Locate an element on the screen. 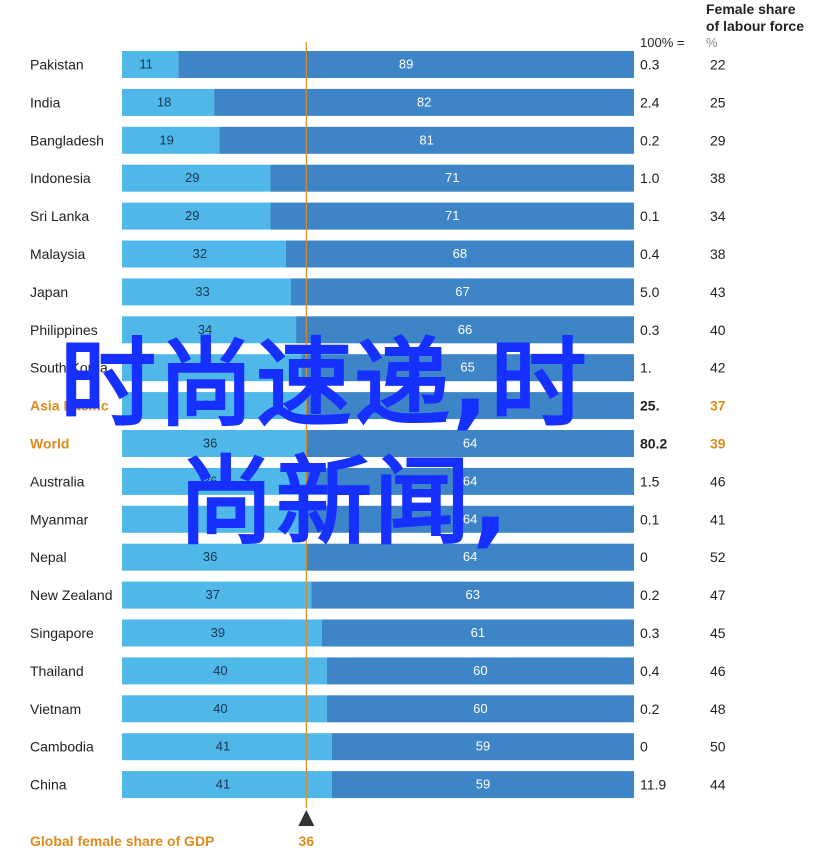 This screenshot has width=825, height=864. female-share-value: 40 is located at coordinates (718, 330).